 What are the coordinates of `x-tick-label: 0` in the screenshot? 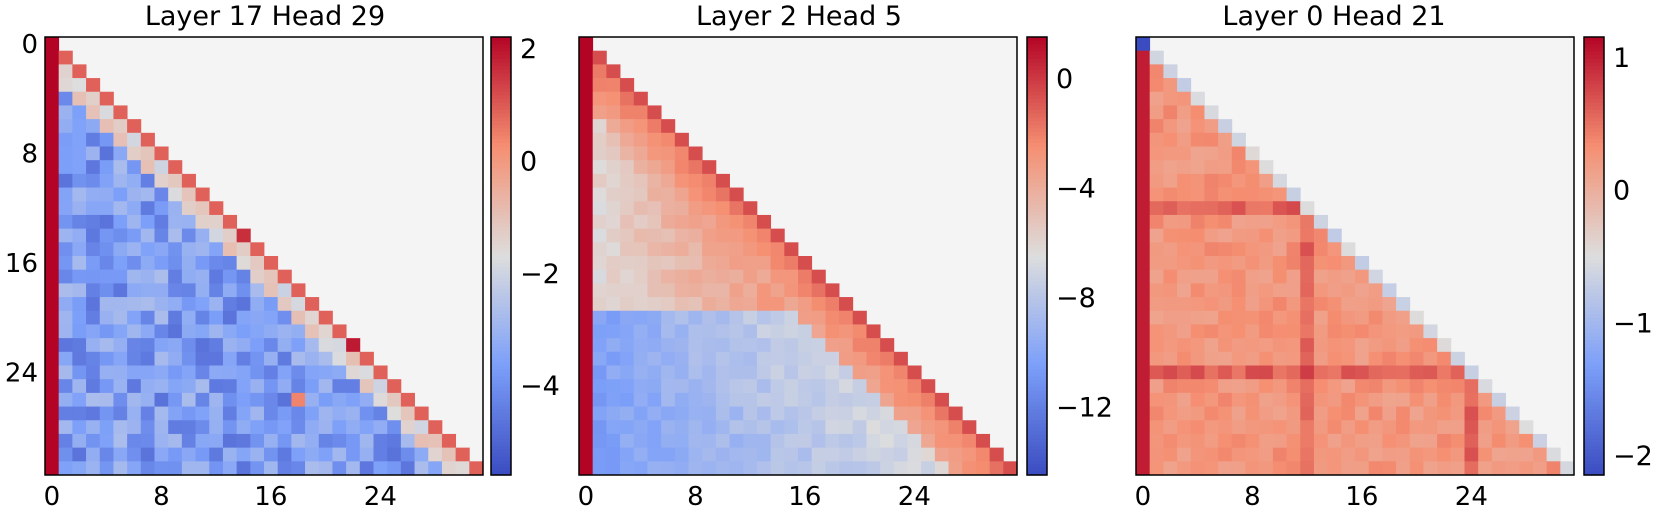 It's located at (52, 494).